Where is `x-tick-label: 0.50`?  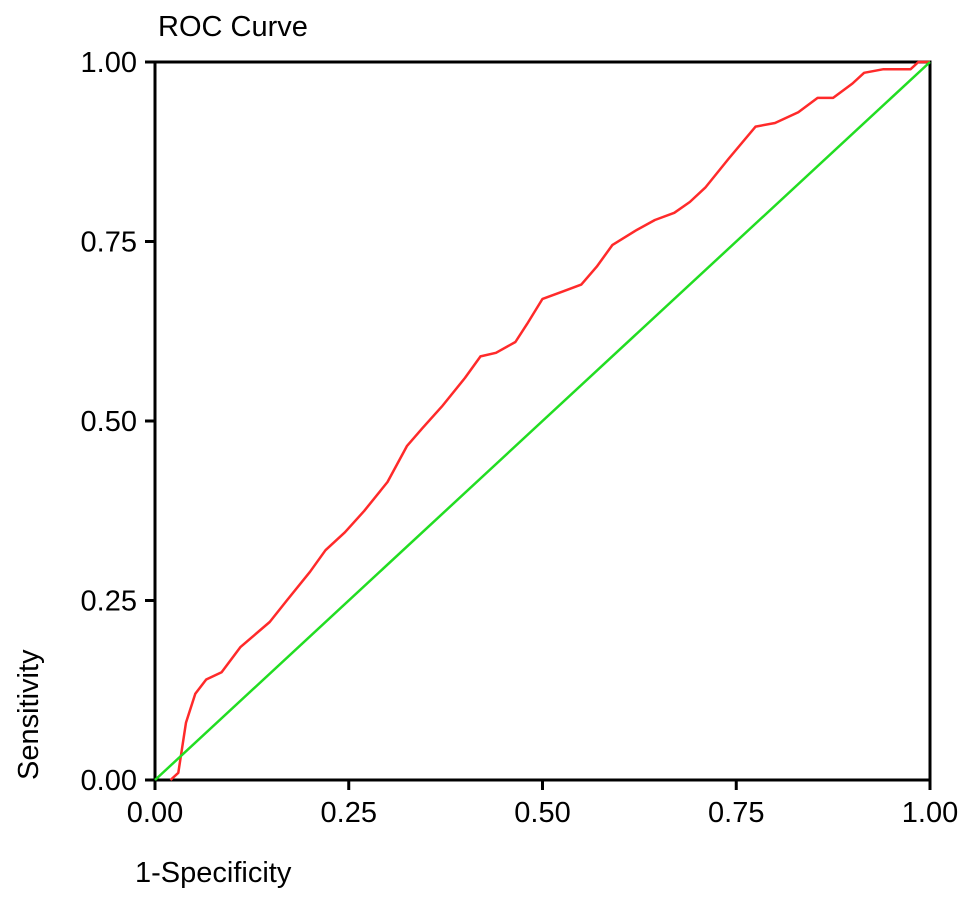 x-tick-label: 0.50 is located at coordinates (542, 813).